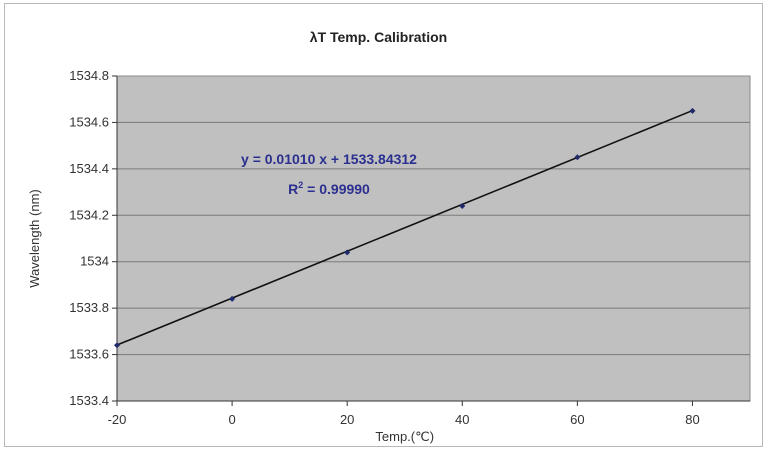 This screenshot has width=767, height=450. Describe the element at coordinates (329, 159) in the screenshot. I see `trendline-equation: y = 0.01010 x + 1533.84312` at that location.